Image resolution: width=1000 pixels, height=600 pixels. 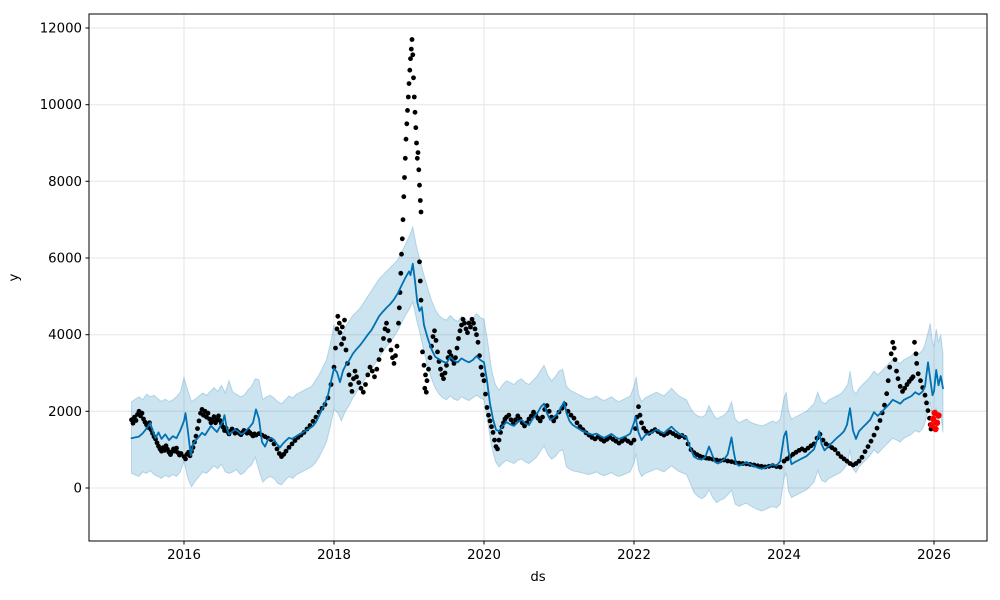 I want to click on x-tick-label: 2022, so click(x=634, y=555).